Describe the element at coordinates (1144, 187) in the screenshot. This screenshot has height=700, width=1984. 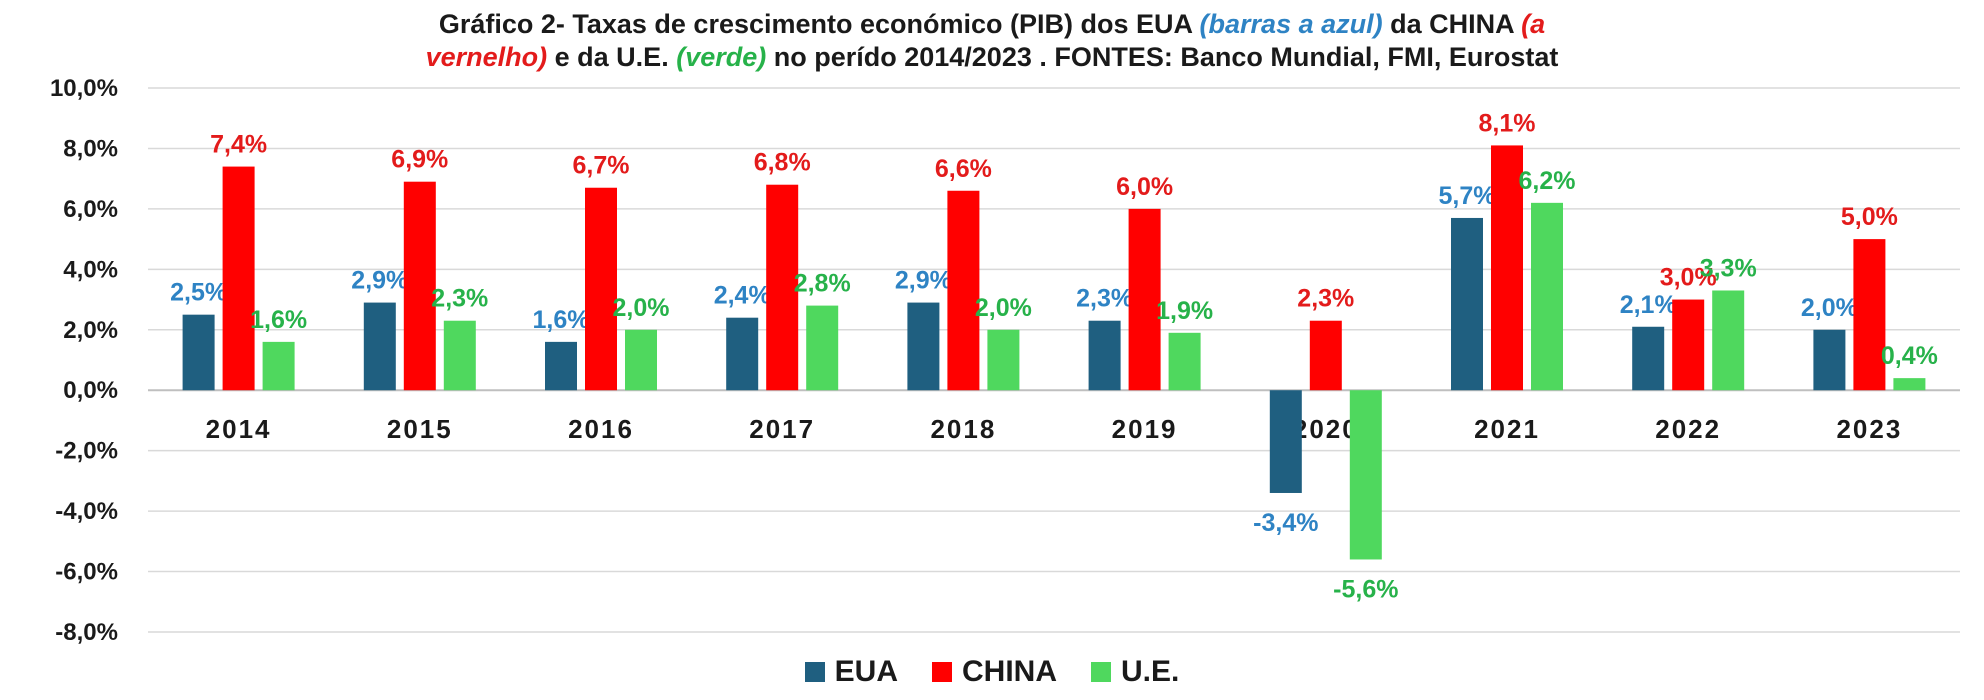
I see `data-label: 6,0%` at that location.